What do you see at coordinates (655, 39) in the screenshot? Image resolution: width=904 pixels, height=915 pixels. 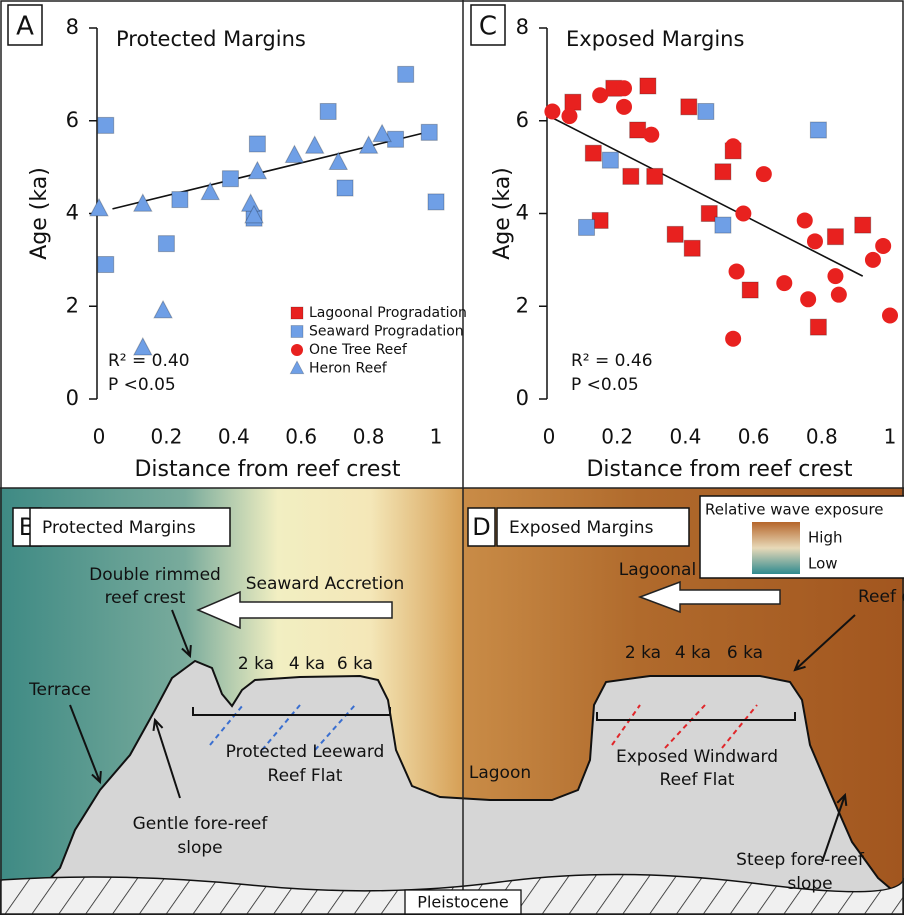 I see `chart-title: Exposed Margins` at bounding box center [655, 39].